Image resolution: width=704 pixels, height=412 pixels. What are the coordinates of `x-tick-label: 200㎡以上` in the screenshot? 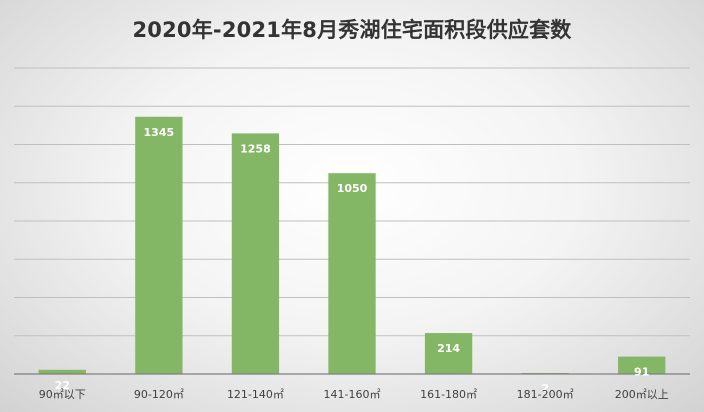 It's located at (642, 394).